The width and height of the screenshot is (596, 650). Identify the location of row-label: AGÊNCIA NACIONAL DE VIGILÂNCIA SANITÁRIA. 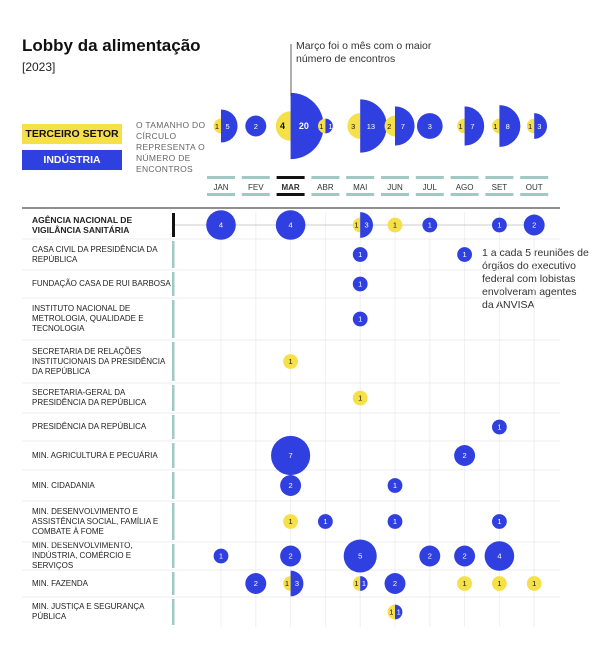
(82, 225).